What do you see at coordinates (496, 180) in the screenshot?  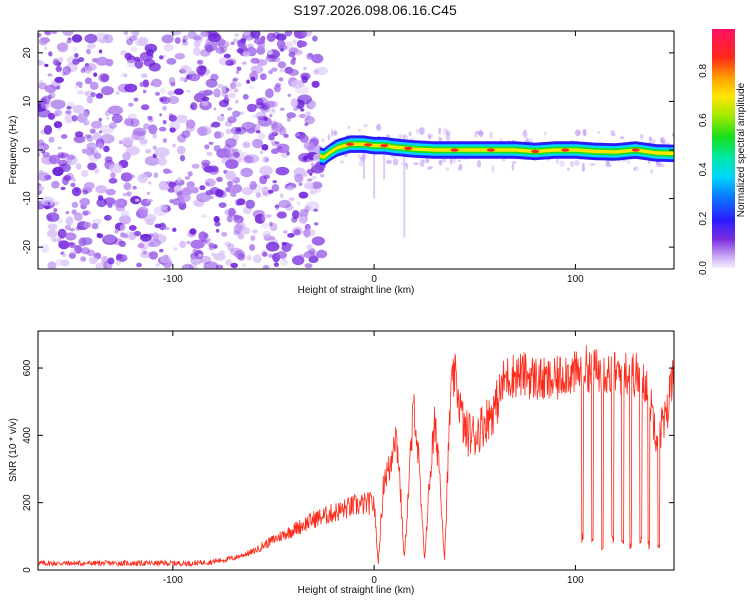 I see `signal-ridge` at bounding box center [496, 180].